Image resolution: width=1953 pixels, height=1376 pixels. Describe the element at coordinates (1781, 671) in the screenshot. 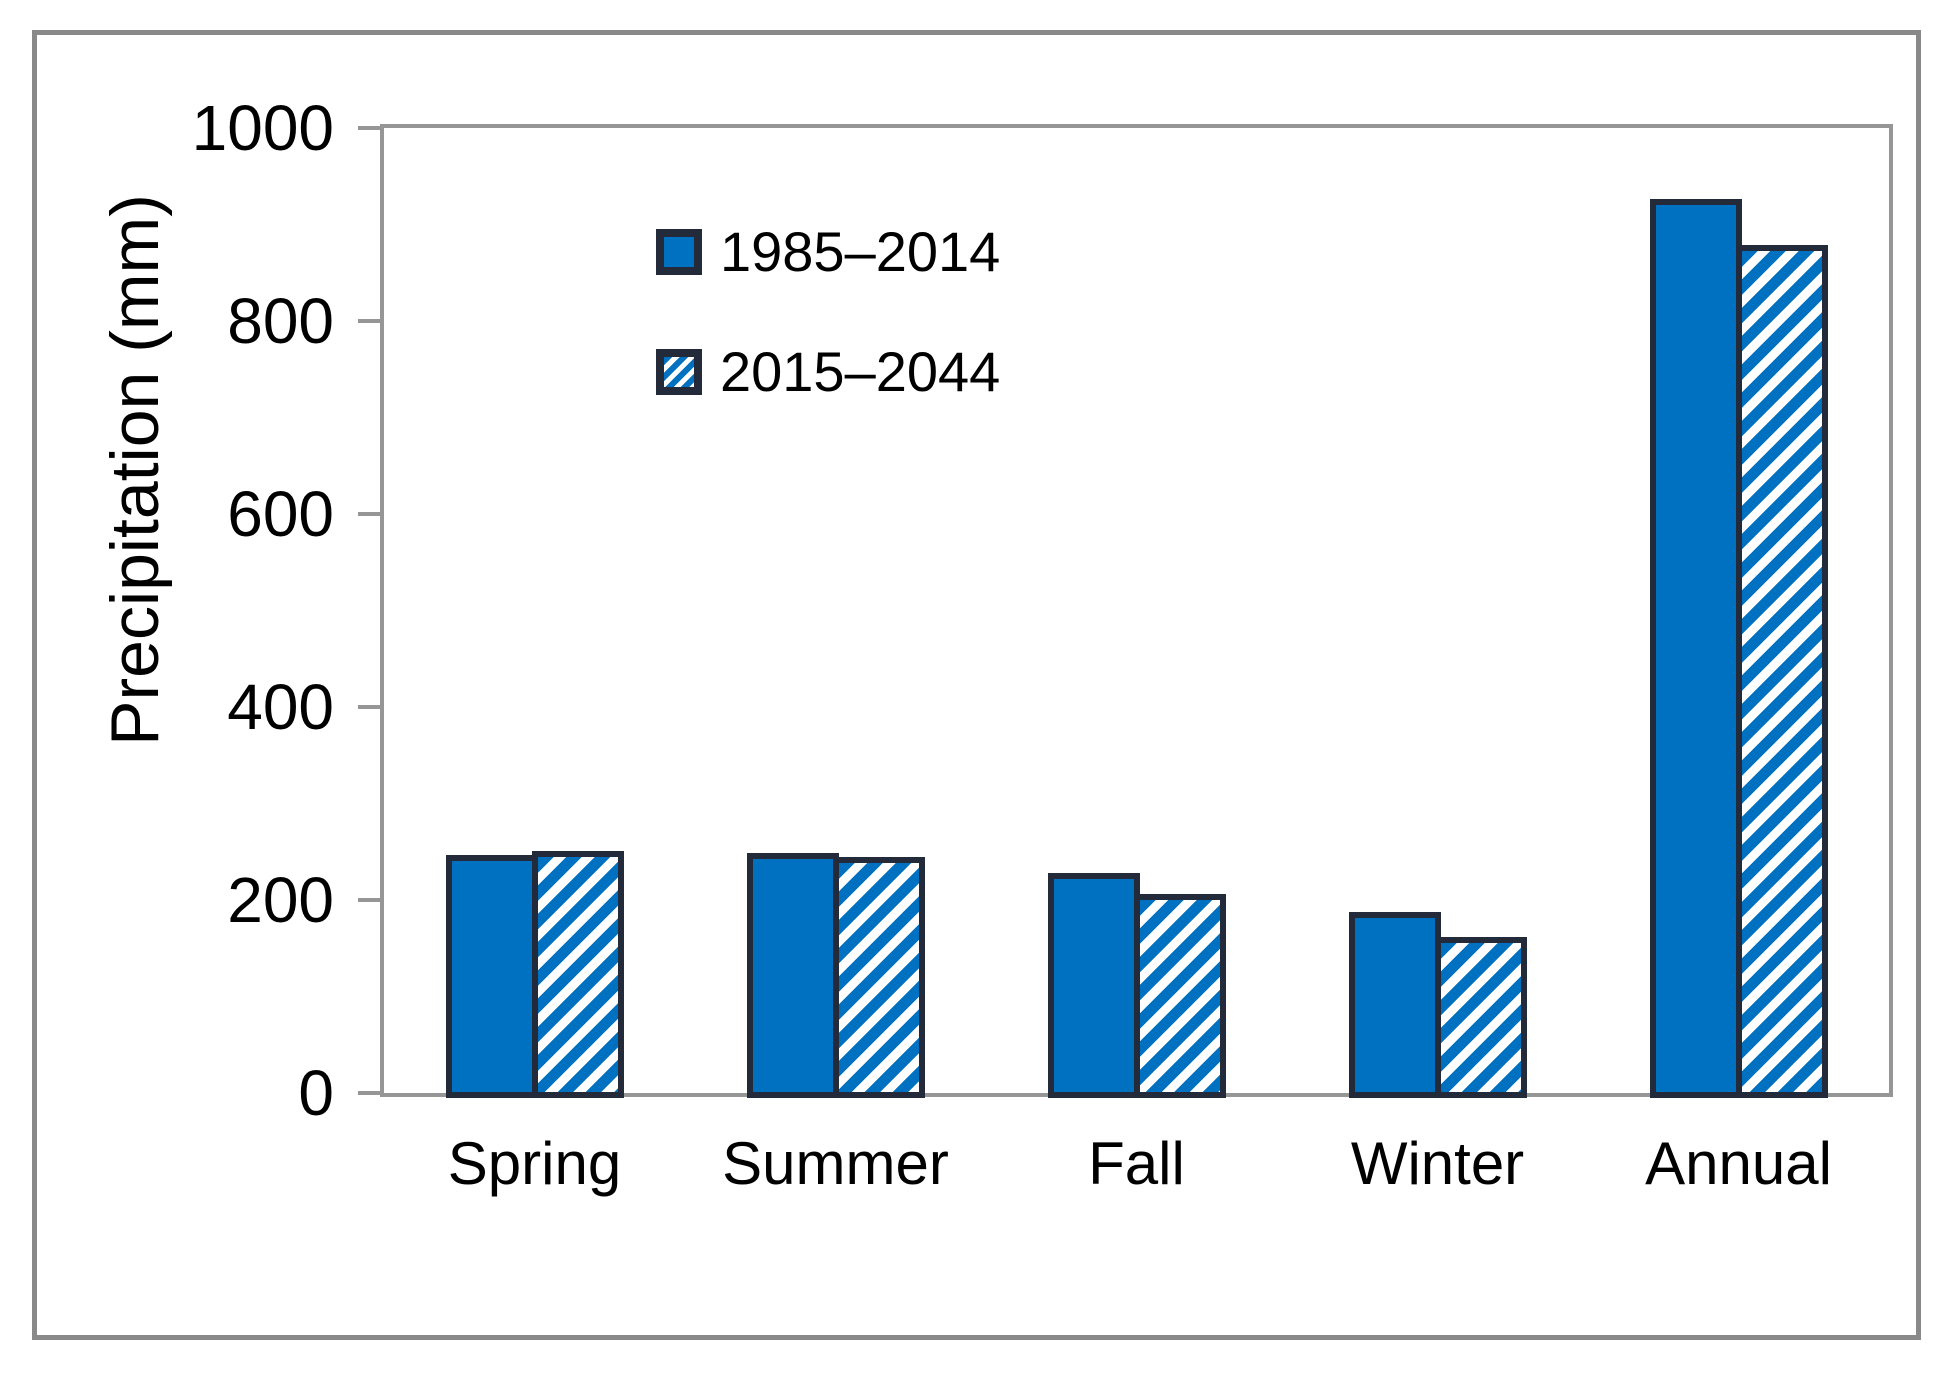

I see `bar-annual-hatched` at that location.